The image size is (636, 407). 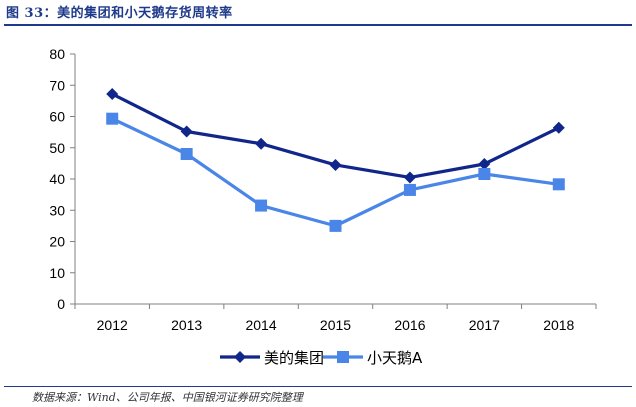 I want to click on legend-label: 小天鹅A, so click(x=395, y=358).